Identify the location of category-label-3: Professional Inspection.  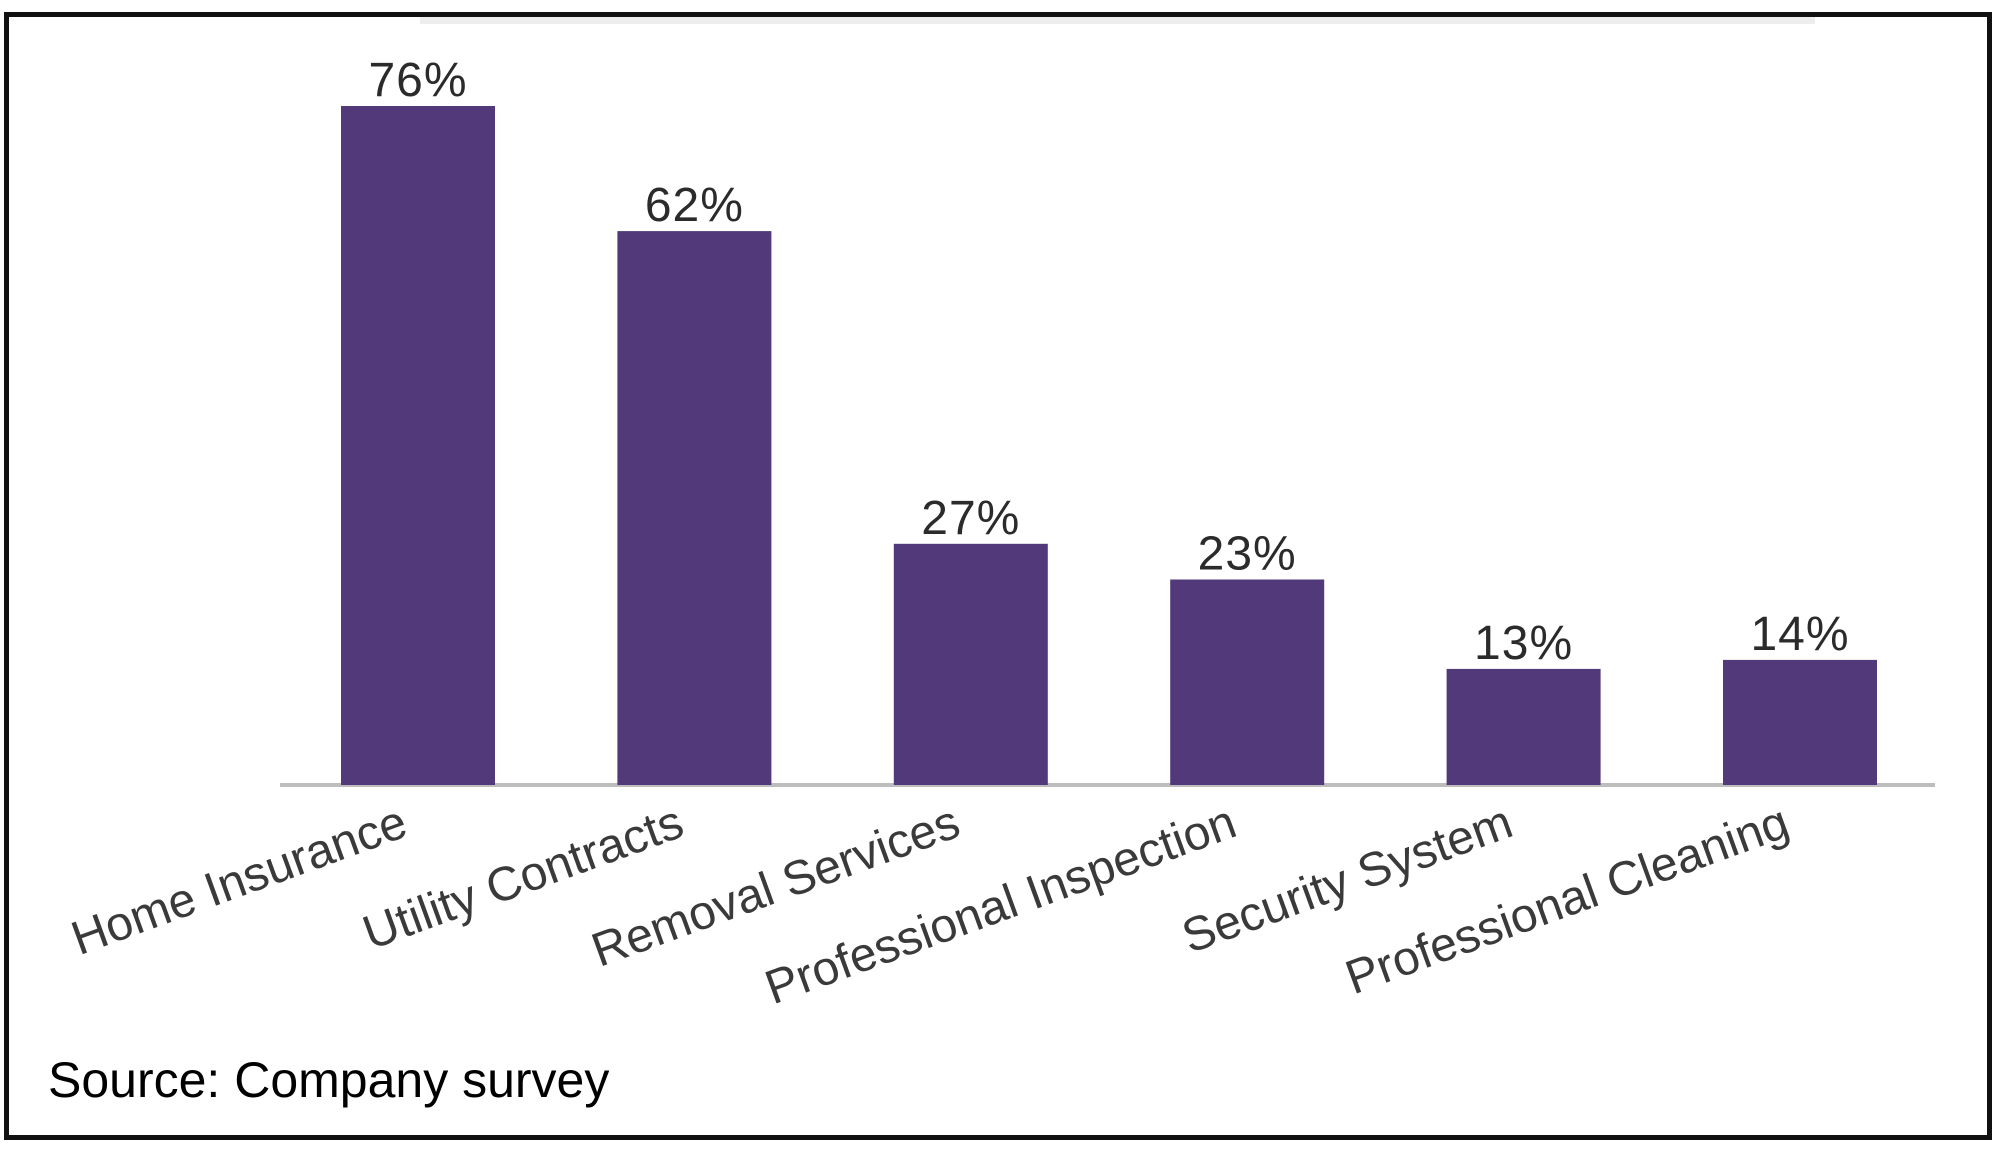
(1000, 906).